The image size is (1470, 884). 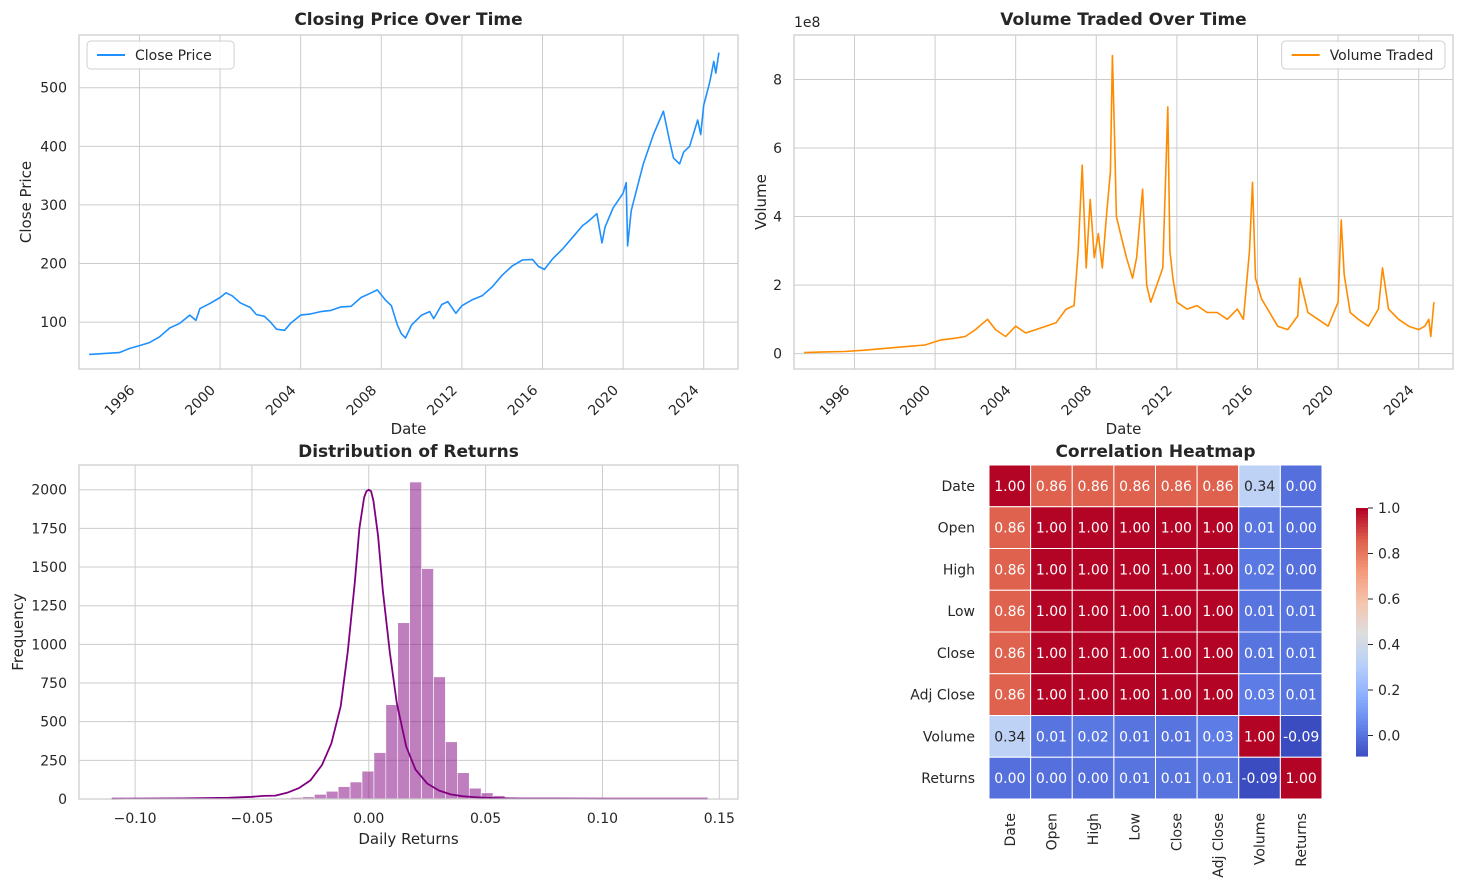 I want to click on column-label: High, so click(x=1094, y=829).